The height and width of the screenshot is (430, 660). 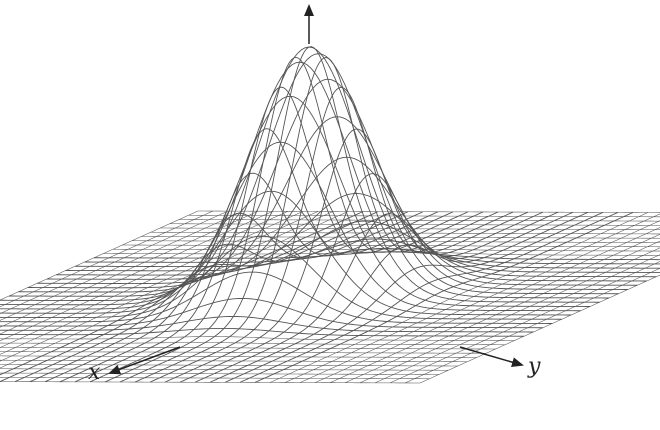 I want to click on x-axis-label: x, so click(x=94, y=372).